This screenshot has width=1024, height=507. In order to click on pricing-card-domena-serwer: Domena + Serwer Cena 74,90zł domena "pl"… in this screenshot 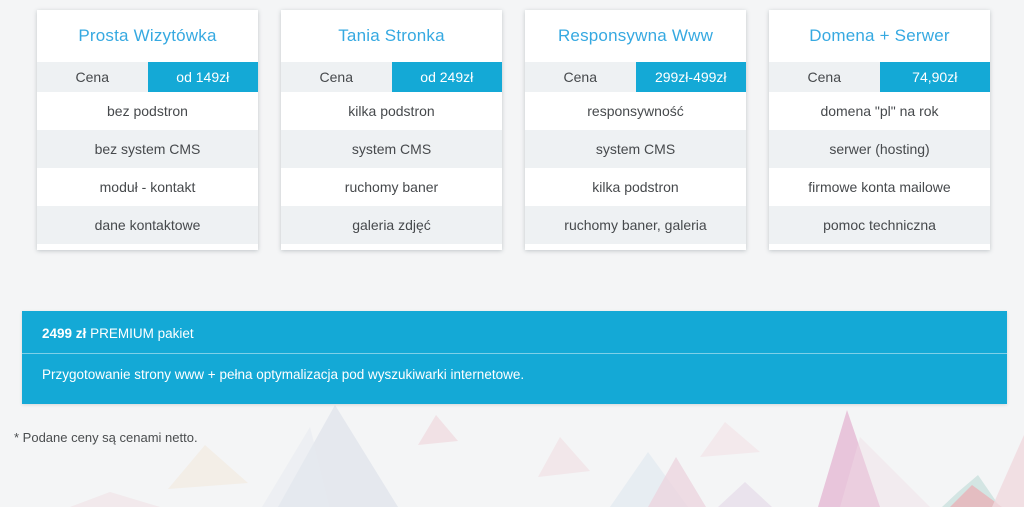, I will do `click(879, 130)`.